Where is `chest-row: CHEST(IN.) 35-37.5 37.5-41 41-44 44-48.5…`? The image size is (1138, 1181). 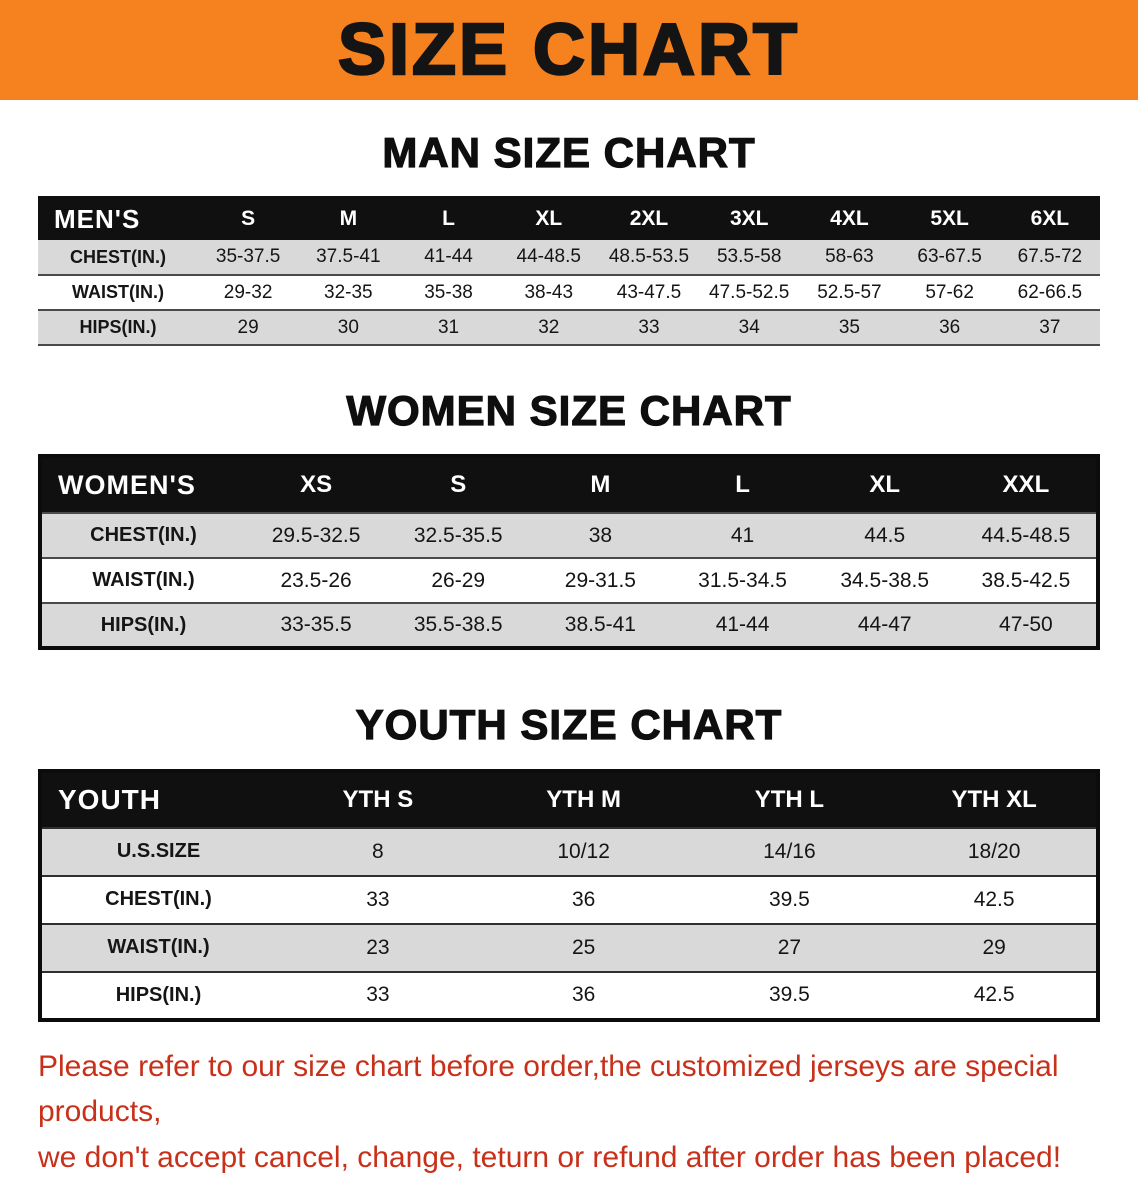 chest-row: CHEST(IN.) 35-37.5 37.5-41 41-44 44-48.5… is located at coordinates (569, 258).